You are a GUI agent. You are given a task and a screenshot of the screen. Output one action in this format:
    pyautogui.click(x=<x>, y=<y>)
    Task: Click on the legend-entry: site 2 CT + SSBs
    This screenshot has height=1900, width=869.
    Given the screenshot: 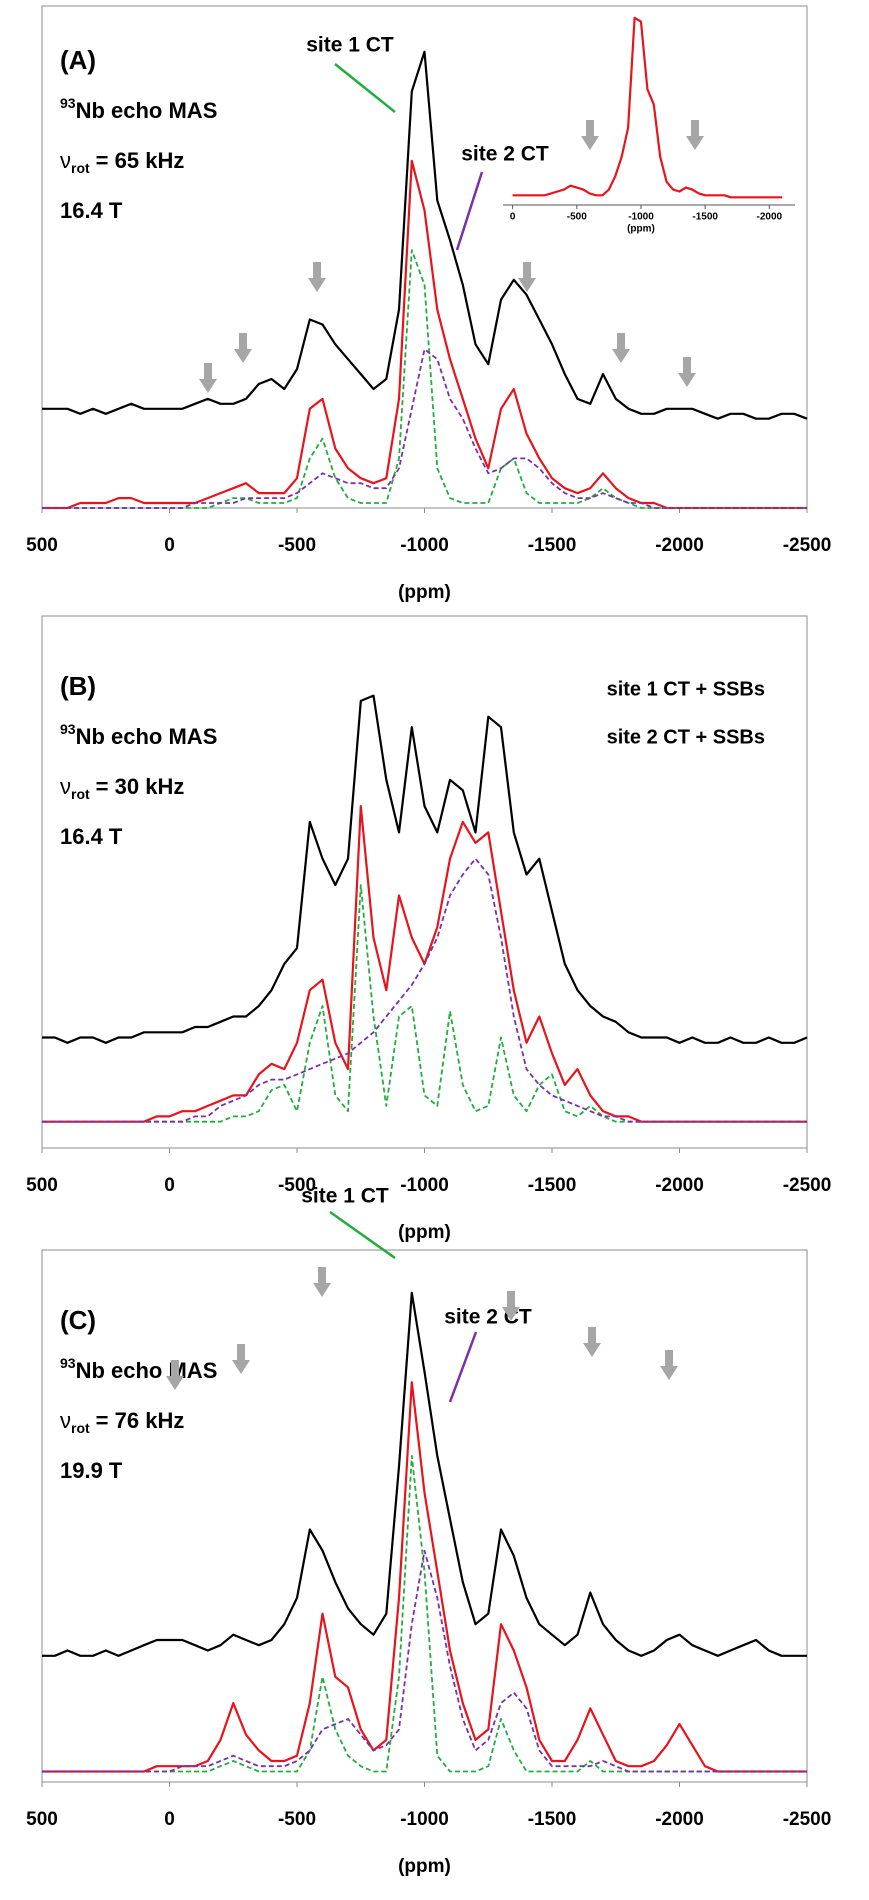 What is the action you would take?
    pyautogui.click(x=686, y=737)
    